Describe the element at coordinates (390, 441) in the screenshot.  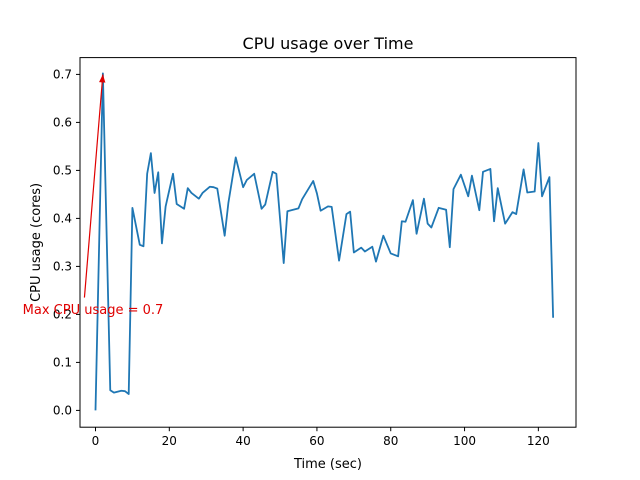
I see `x-tick-label: 80` at that location.